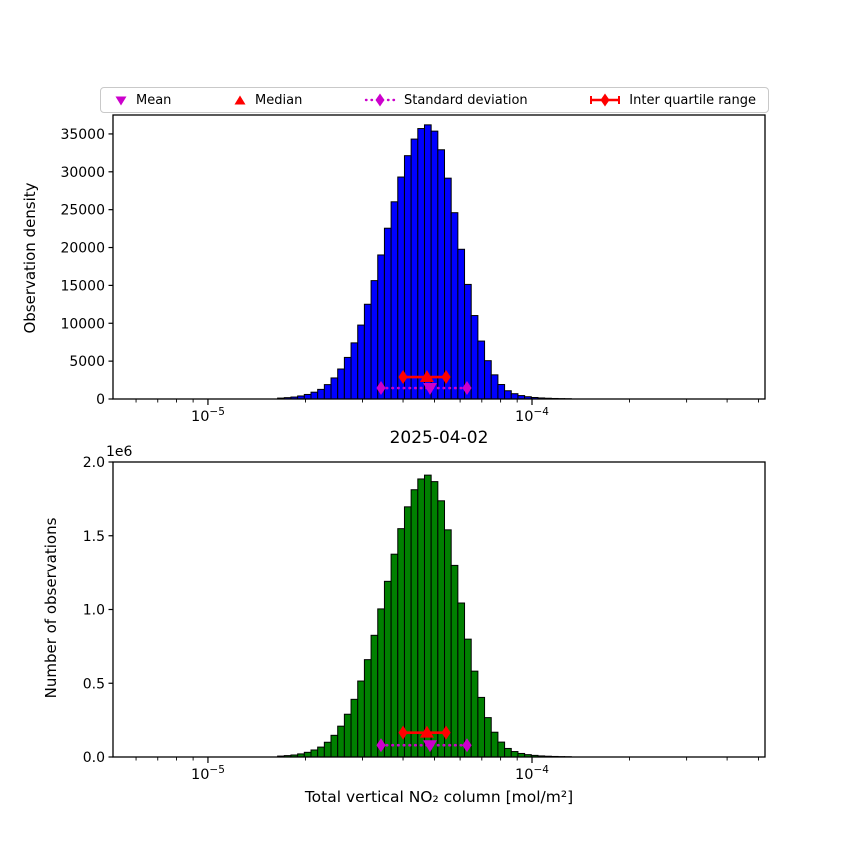  I want to click on svg-text: 1.0, so click(94, 611).